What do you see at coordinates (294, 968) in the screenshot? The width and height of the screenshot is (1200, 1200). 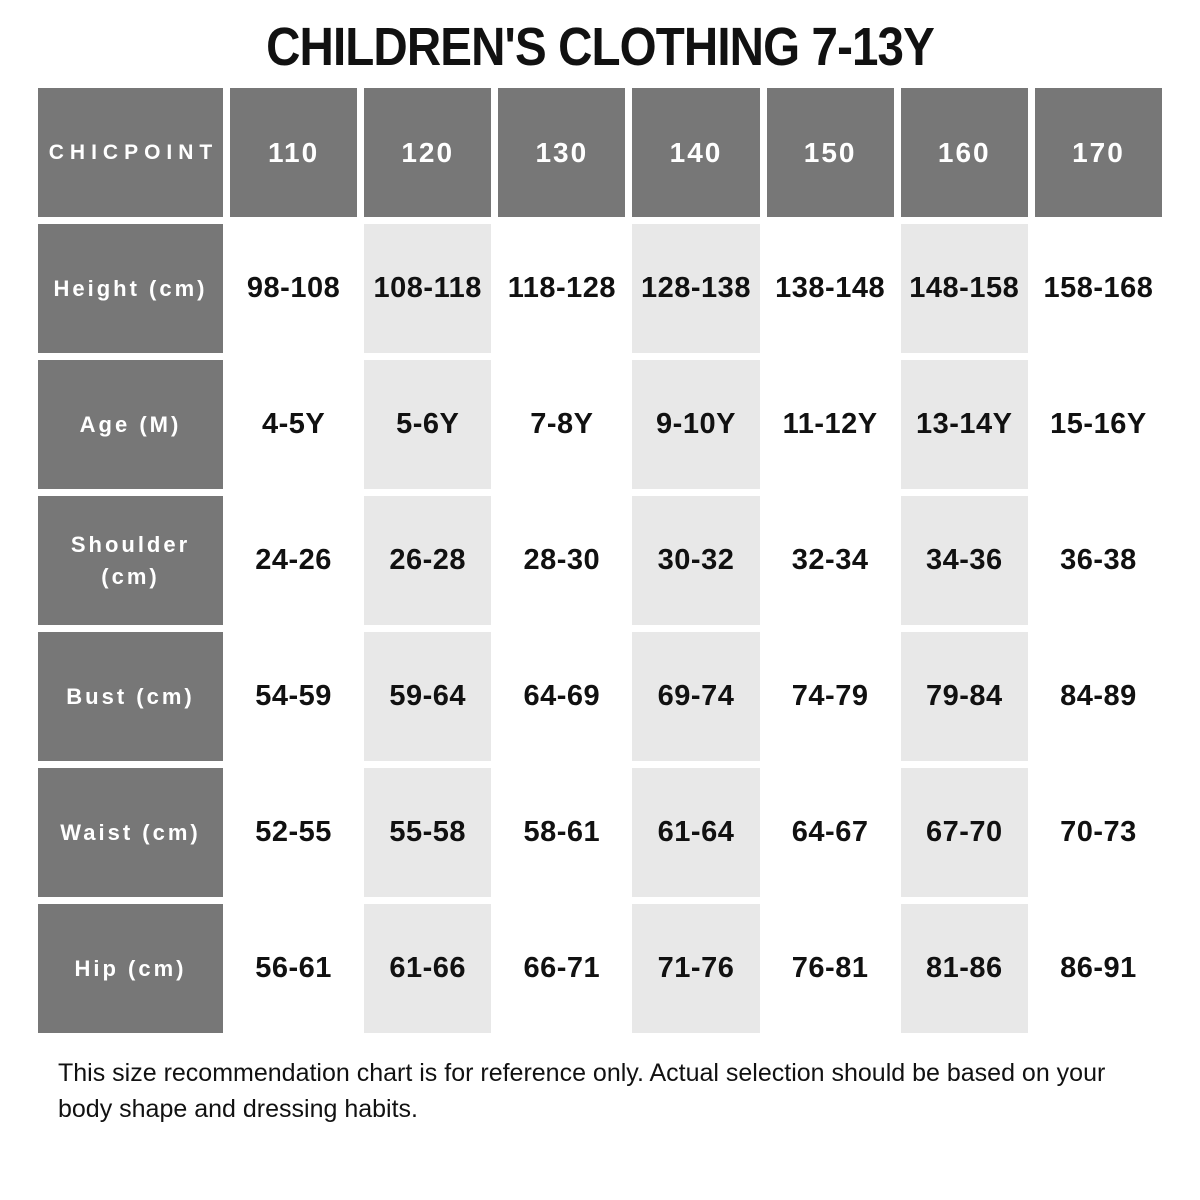 I see `cell-hip-110: 56-61` at bounding box center [294, 968].